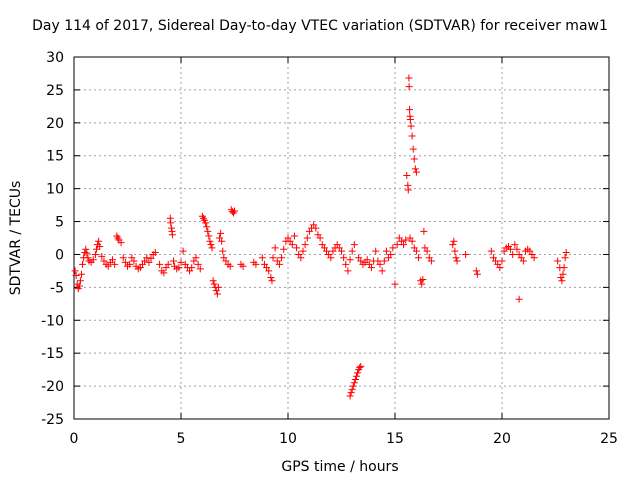  What do you see at coordinates (339, 467) in the screenshot?
I see `x-axis-label: GPS time / hours` at bounding box center [339, 467].